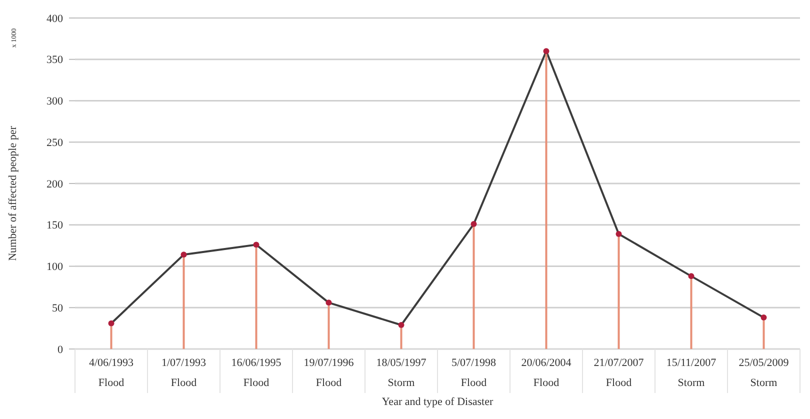 The height and width of the screenshot is (419, 810). What do you see at coordinates (13, 193) in the screenshot?
I see `y-axis-title: Number of affected people per` at bounding box center [13, 193].